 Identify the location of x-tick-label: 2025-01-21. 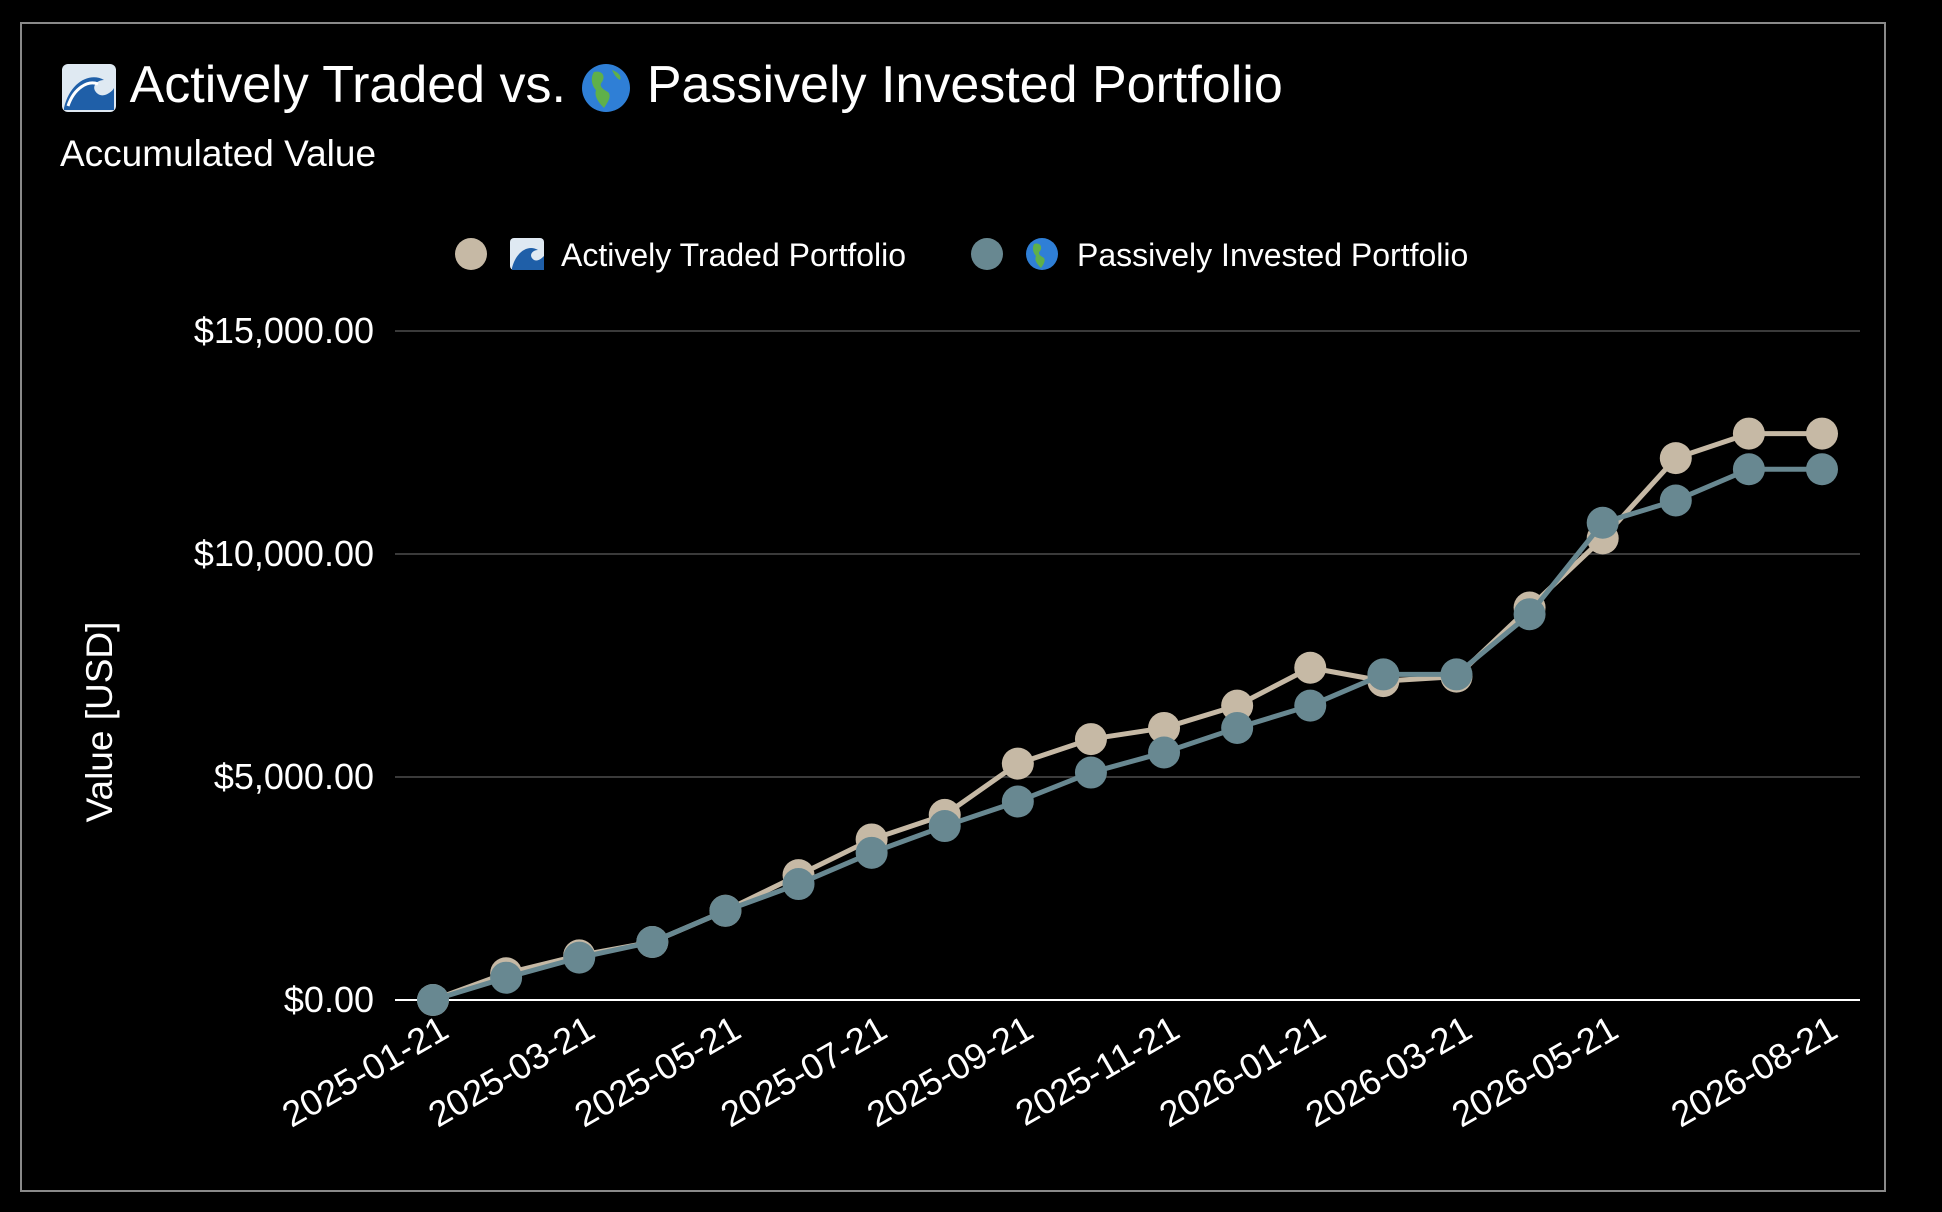
(365, 1071).